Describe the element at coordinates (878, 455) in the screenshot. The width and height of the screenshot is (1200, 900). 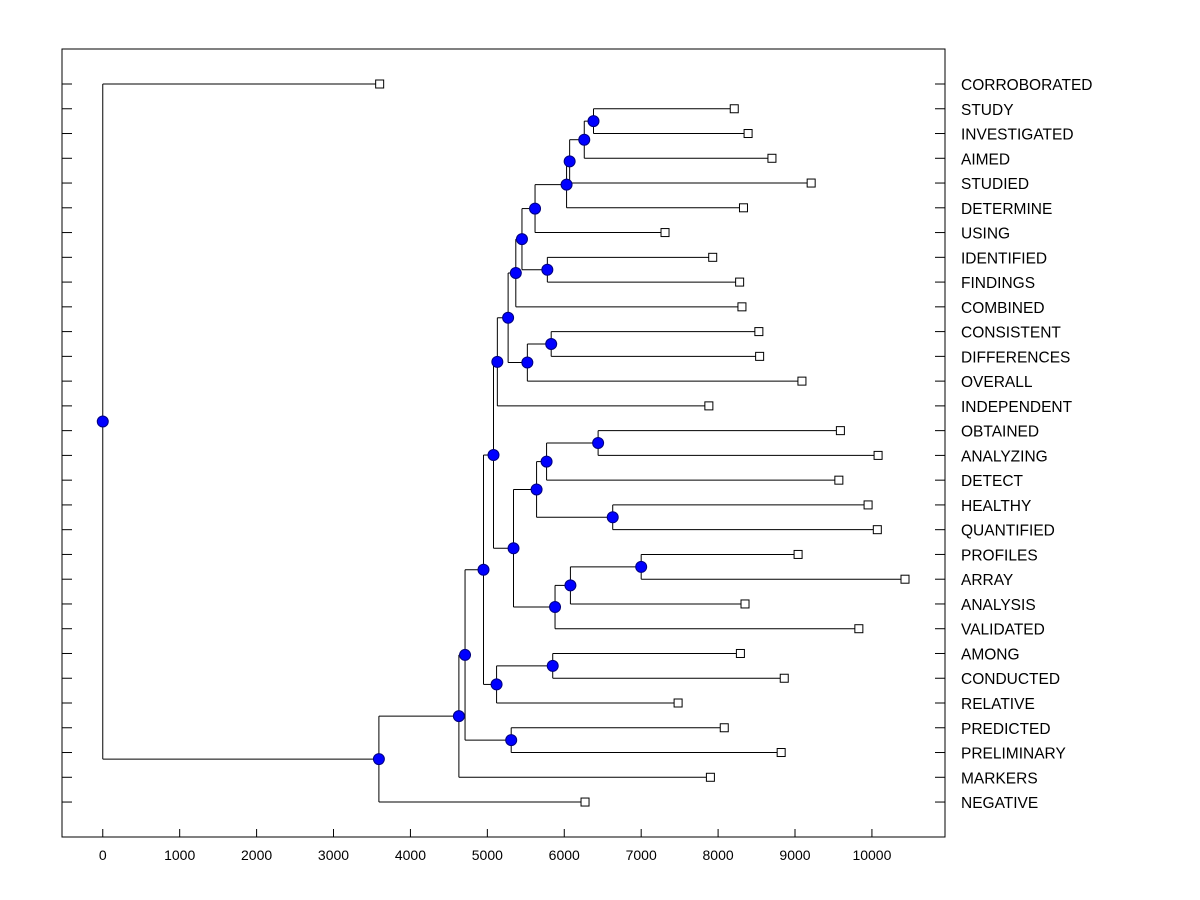
I see `leaf-marker-analyzing` at that location.